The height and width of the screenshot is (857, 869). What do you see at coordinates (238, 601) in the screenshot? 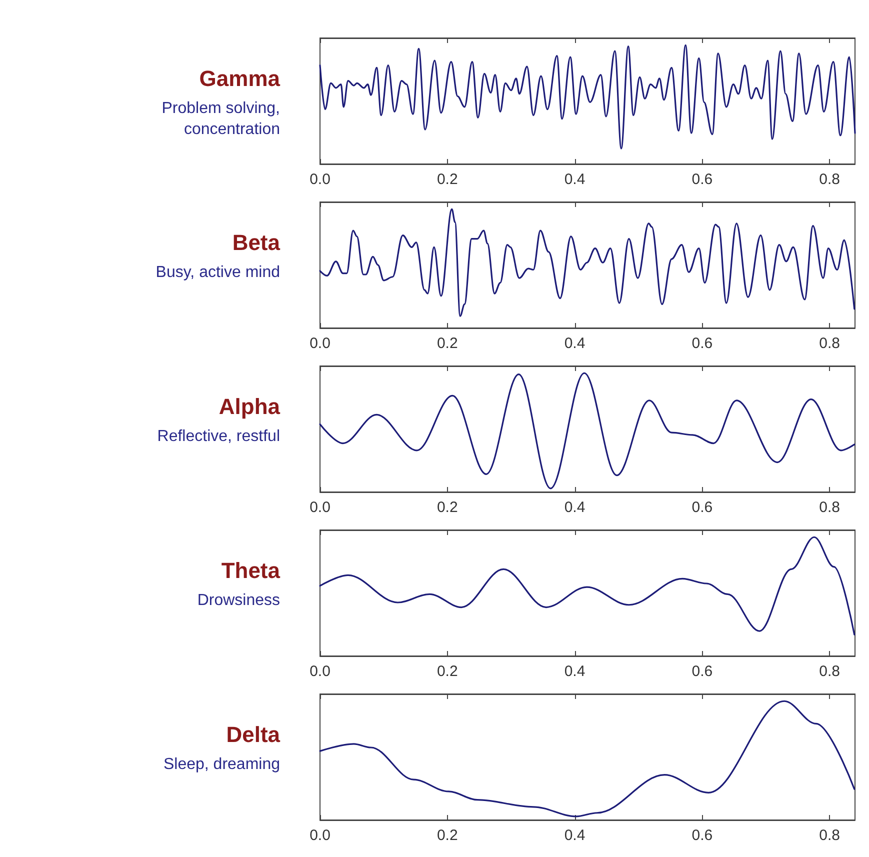
I see `text: Drowsiness` at bounding box center [238, 601].